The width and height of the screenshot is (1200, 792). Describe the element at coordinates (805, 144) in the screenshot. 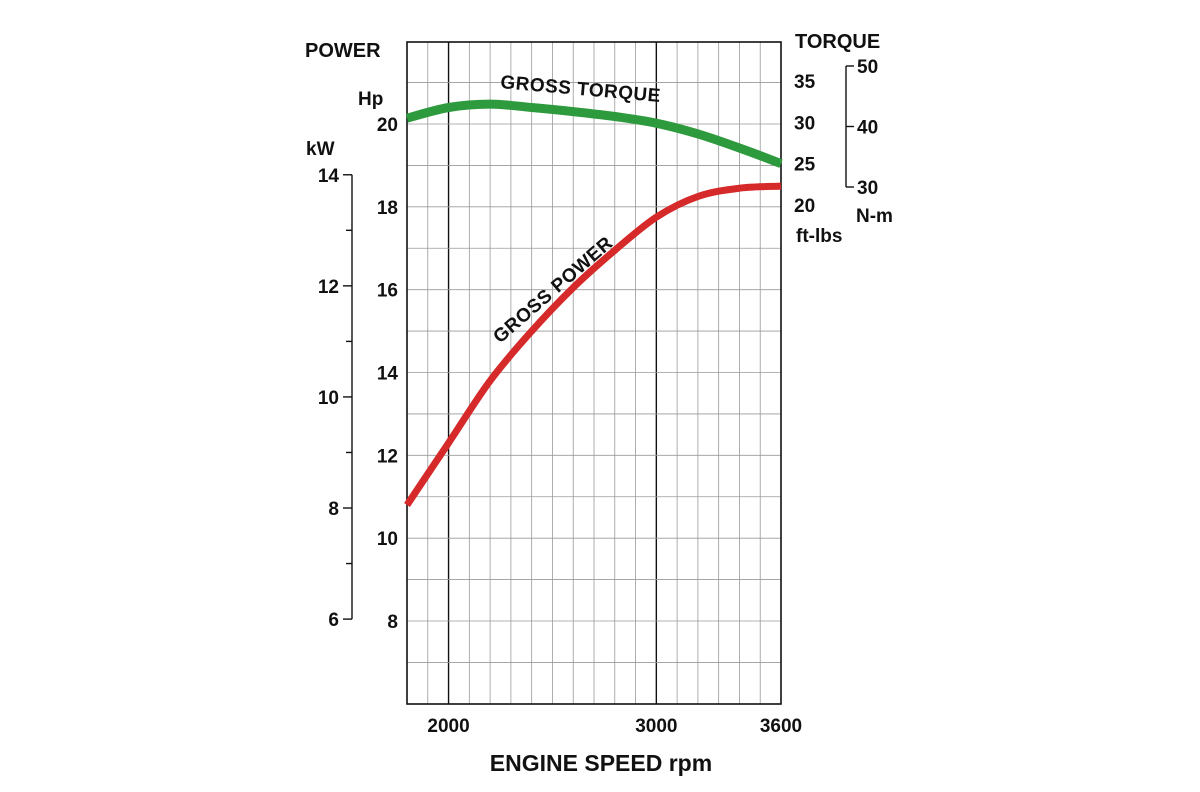

I see `ftlbs-axis: 20 25 30 35` at that location.